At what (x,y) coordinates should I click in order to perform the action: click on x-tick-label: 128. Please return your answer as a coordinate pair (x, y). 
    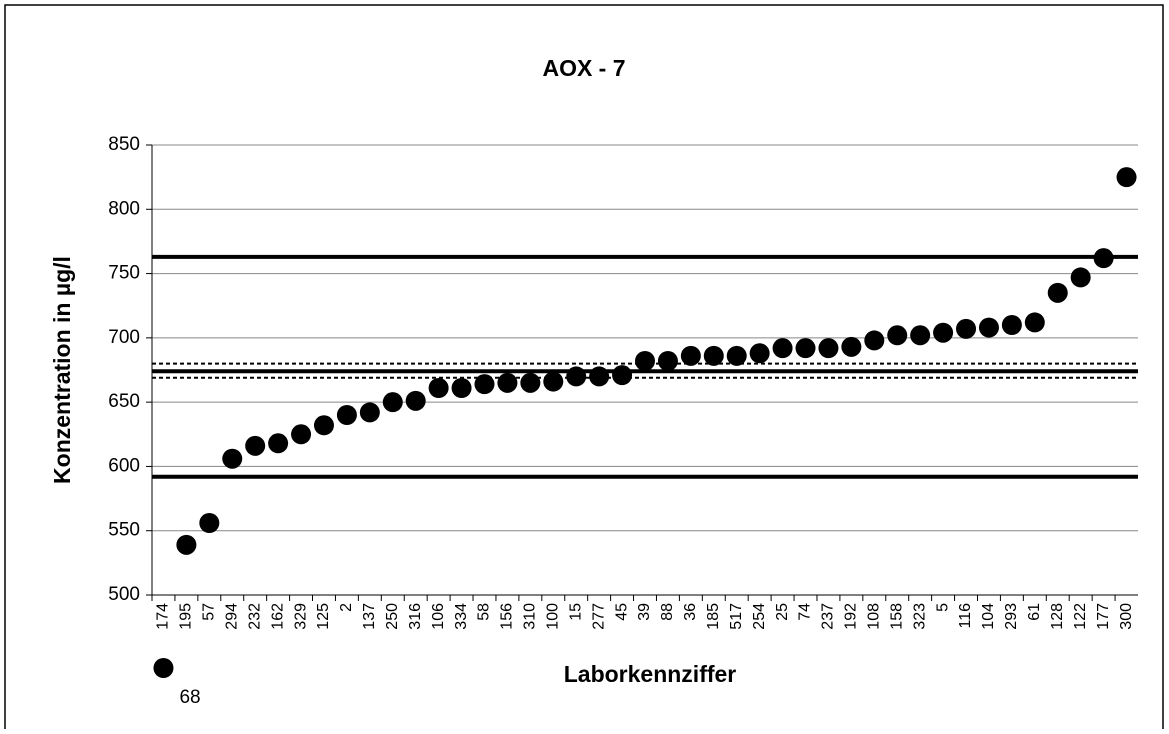
    Looking at the image, I should click on (1057, 616).